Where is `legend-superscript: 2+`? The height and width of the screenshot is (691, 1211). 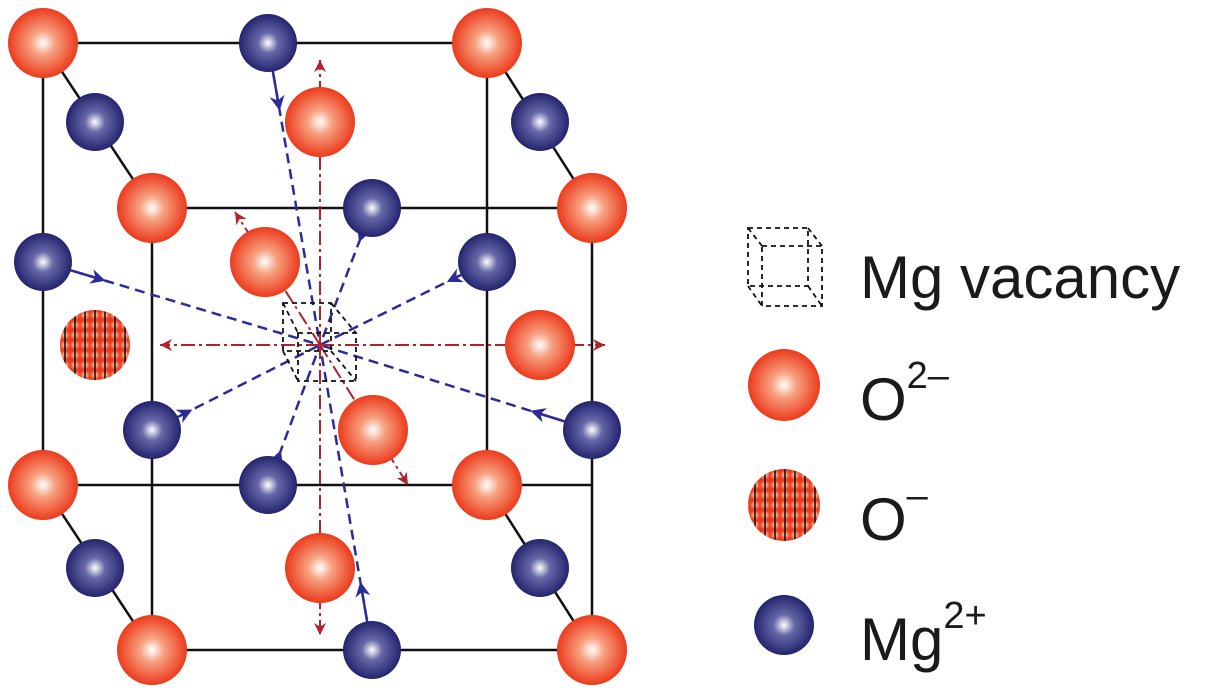
legend-superscript: 2+ is located at coordinates (964, 616).